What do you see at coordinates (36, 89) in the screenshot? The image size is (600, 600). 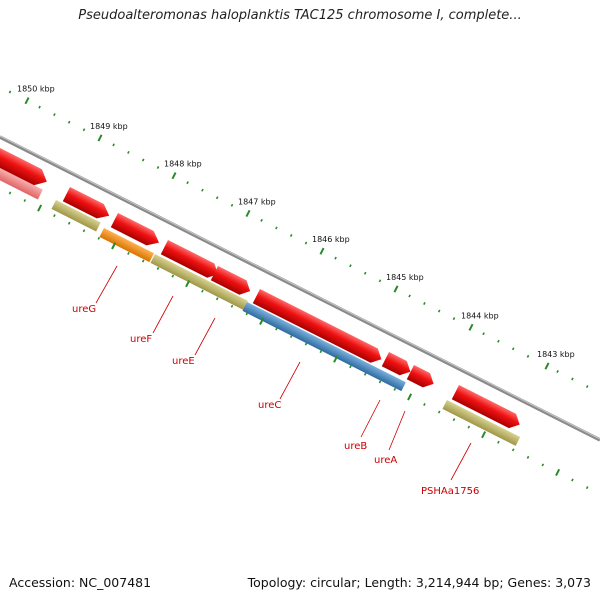 I see `ruler-label: 1850 kbp` at bounding box center [36, 89].